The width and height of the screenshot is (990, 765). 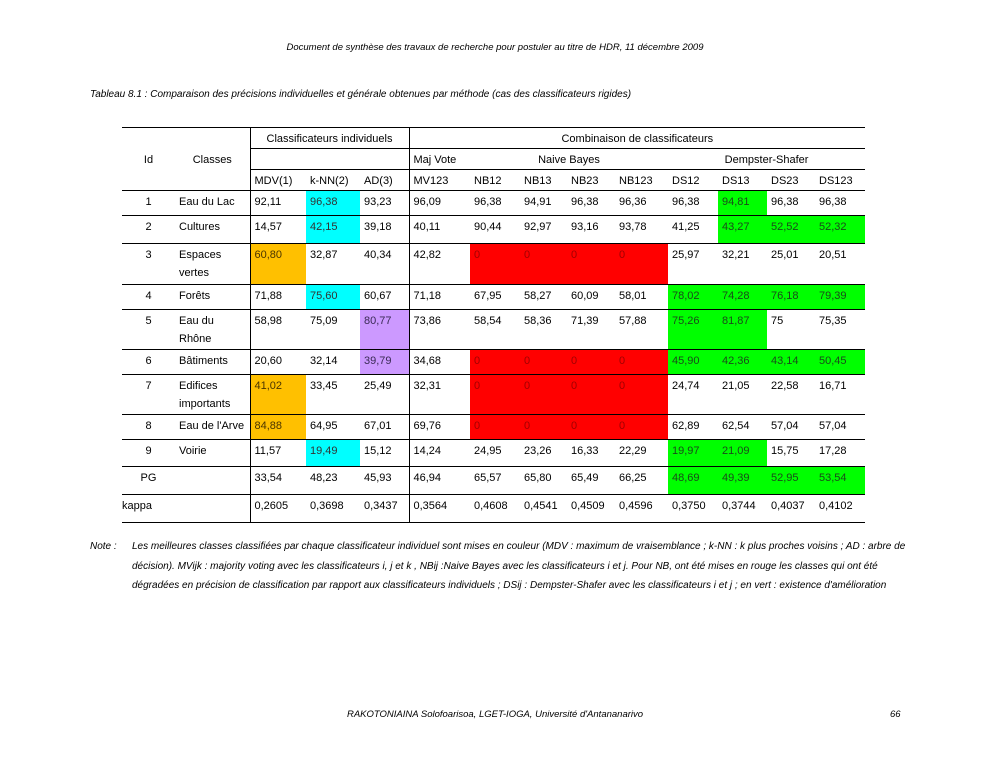 What do you see at coordinates (277, 394) in the screenshot?
I see `cell-mdv1: 41,02` at bounding box center [277, 394].